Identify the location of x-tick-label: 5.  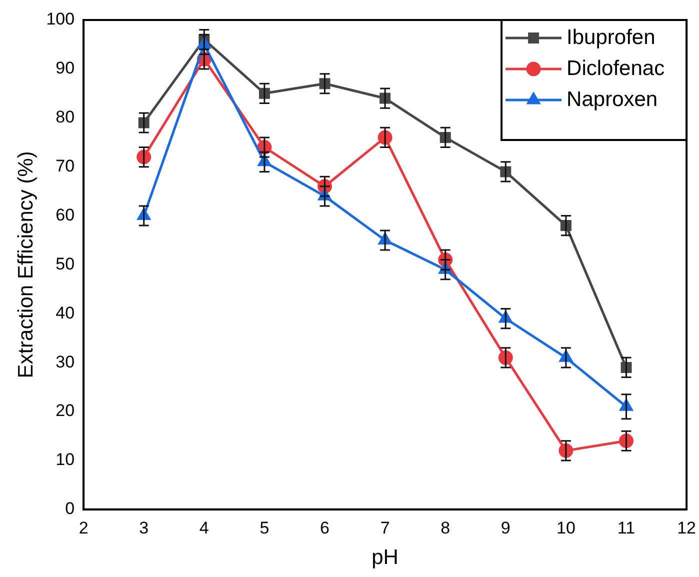
(265, 528).